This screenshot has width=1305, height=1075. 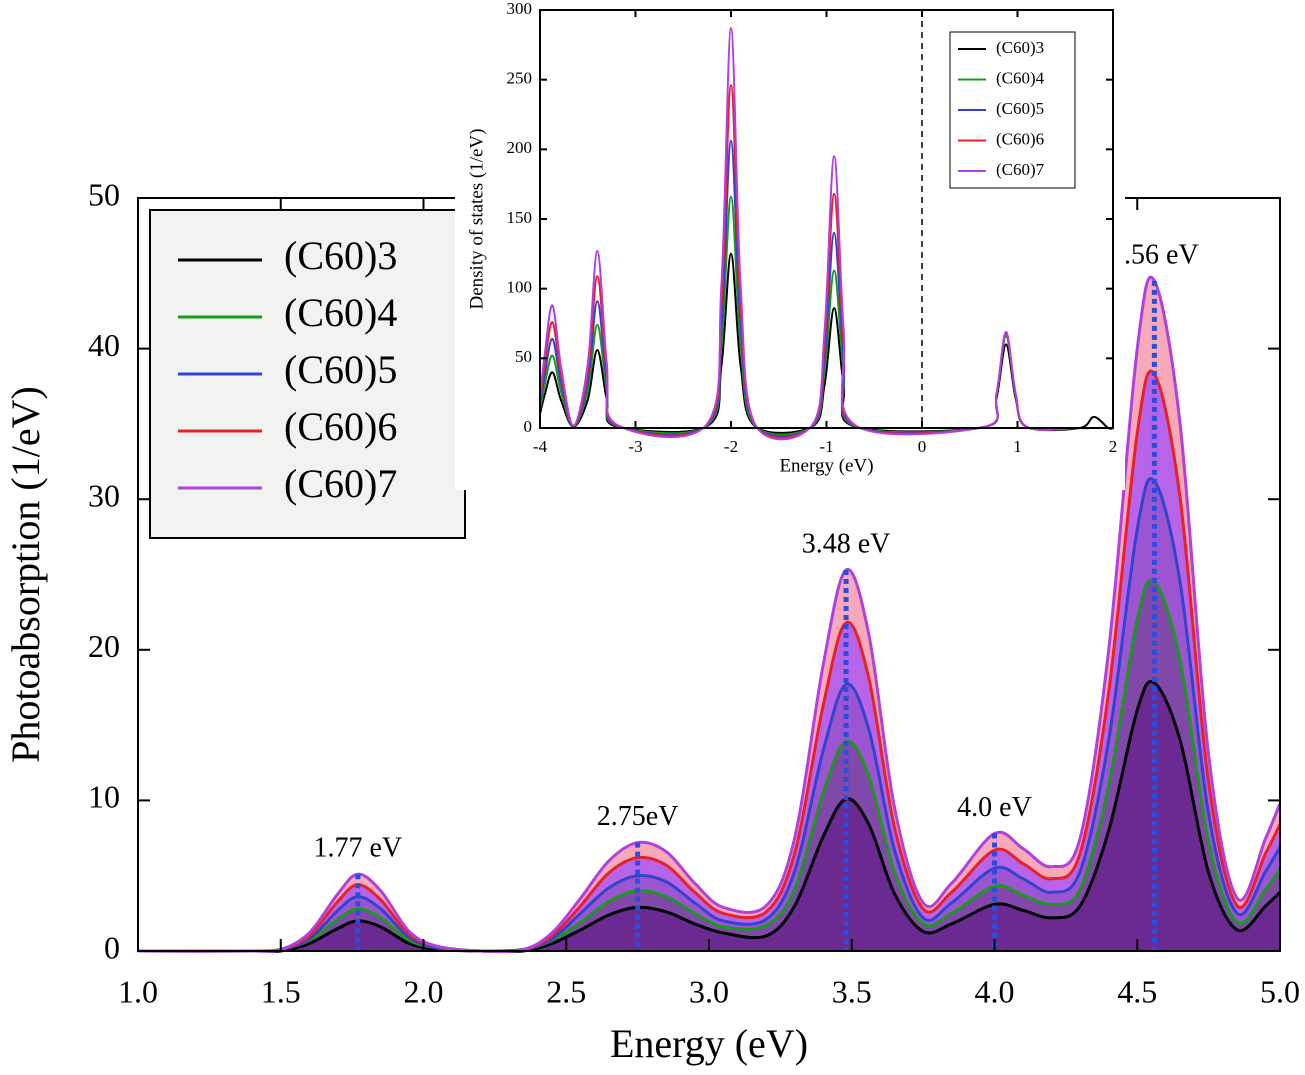 What do you see at coordinates (104, 345) in the screenshot?
I see `y-tick-label: 40` at bounding box center [104, 345].